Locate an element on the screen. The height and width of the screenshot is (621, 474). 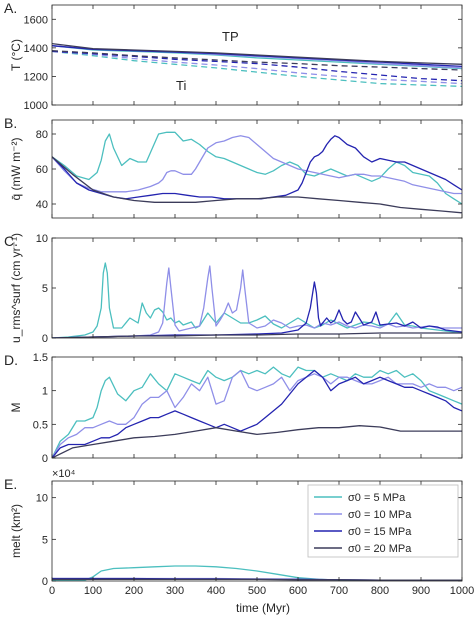
x-tick-label: 600 is located at coordinates (298, 591).